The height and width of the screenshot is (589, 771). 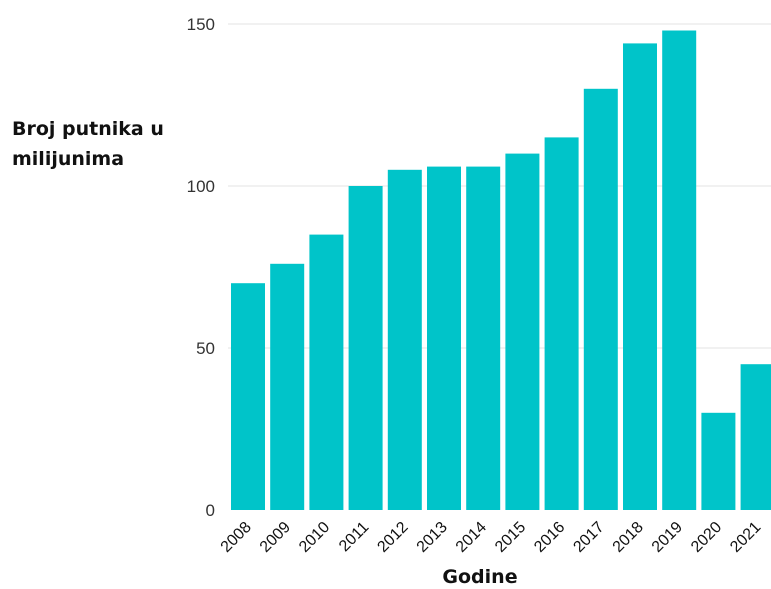 What do you see at coordinates (432, 537) in the screenshot?
I see `x-tick-label-2013: 2013` at bounding box center [432, 537].